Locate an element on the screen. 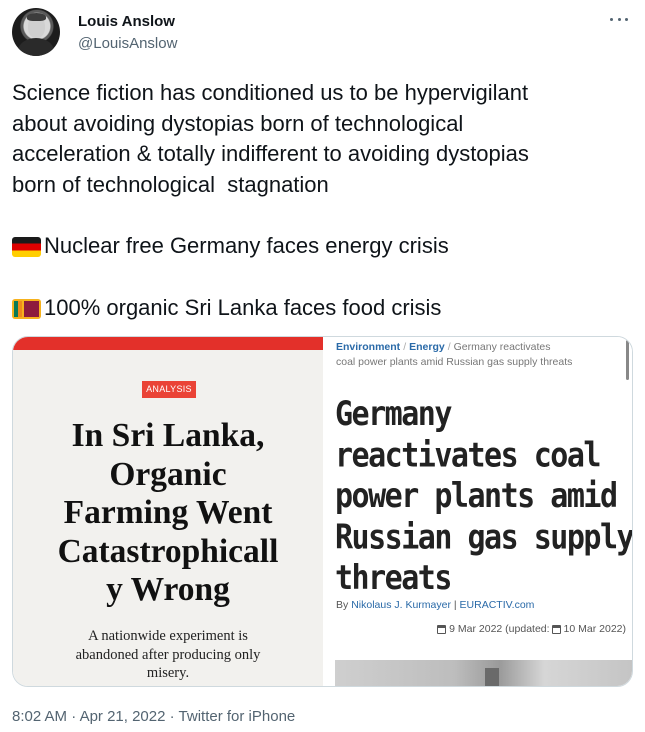 This screenshot has width=645, height=732. scrollbar-thumb is located at coordinates (627, 360).